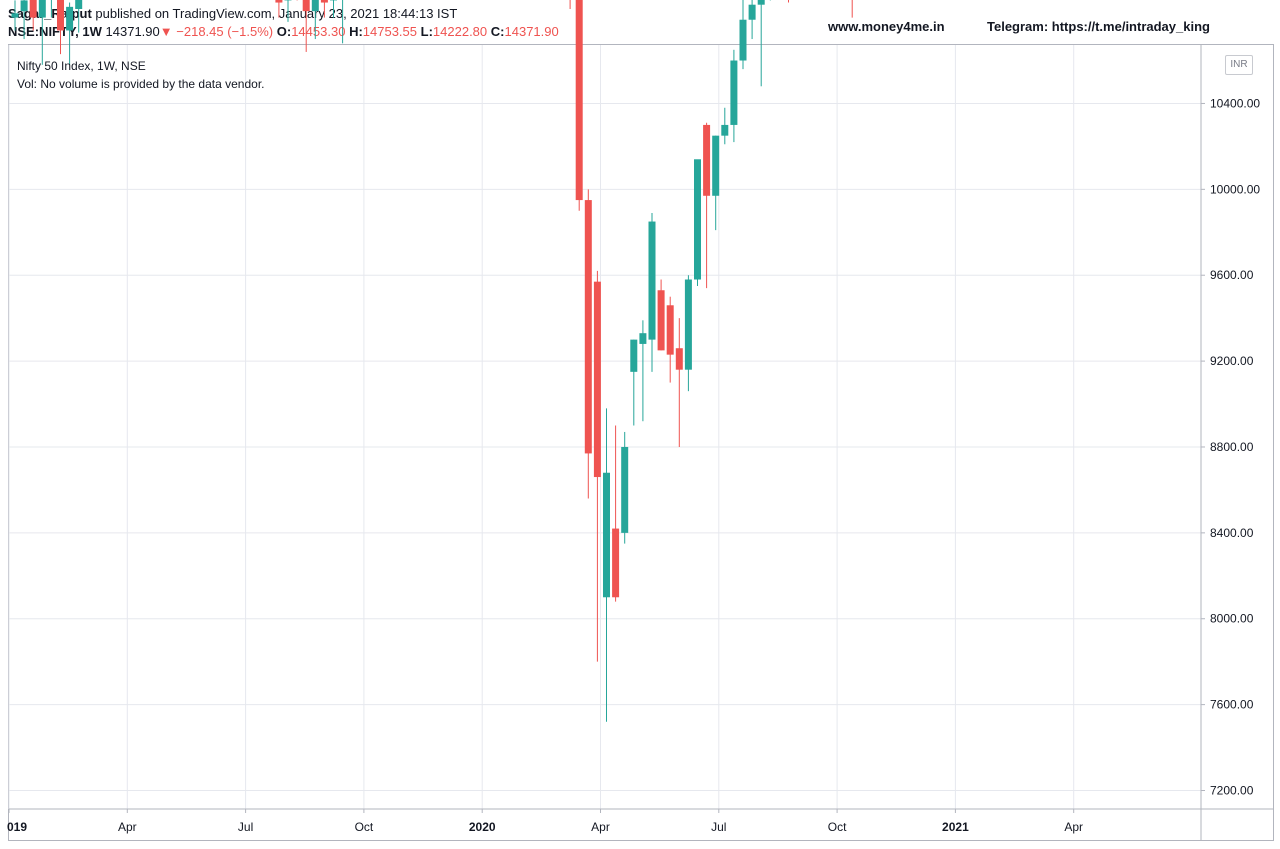 Image resolution: width=1280 pixels, height=849 pixels. I want to click on y-tick-label: 10000.00, so click(1235, 189).